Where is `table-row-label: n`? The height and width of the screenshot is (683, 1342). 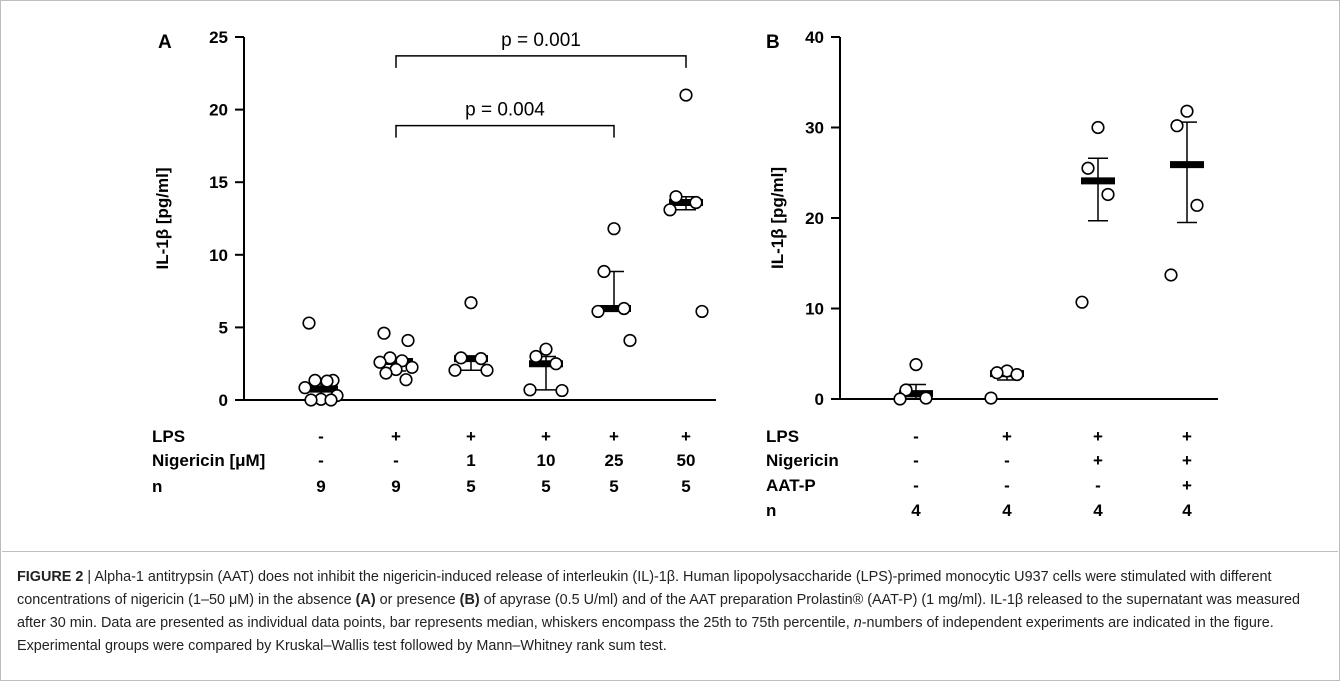
table-row-label: n is located at coordinates (771, 510).